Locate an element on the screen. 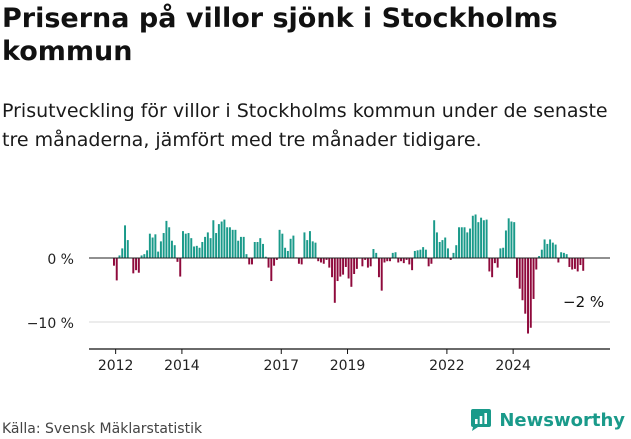 This screenshot has height=439, width=631. source-note: Källa: Svensk Mäklarstatistik is located at coordinates (102, 429).